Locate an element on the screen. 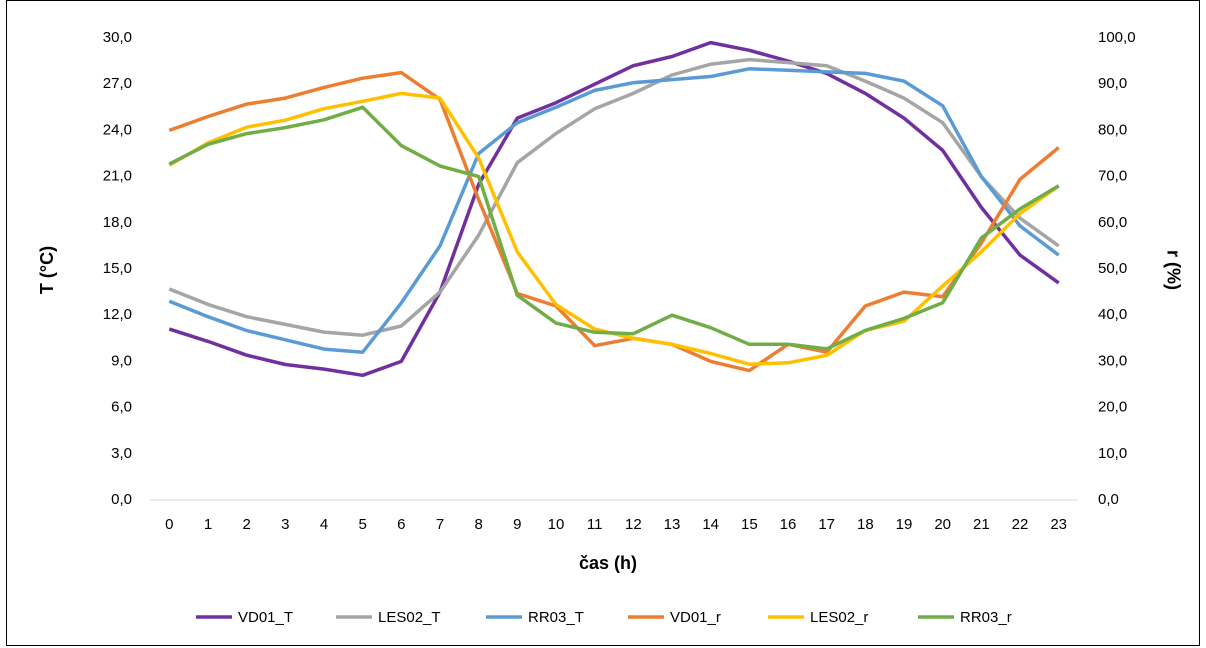 Image resolution: width=1206 pixels, height=648 pixels. x-tick-label: 13 is located at coordinates (672, 524).